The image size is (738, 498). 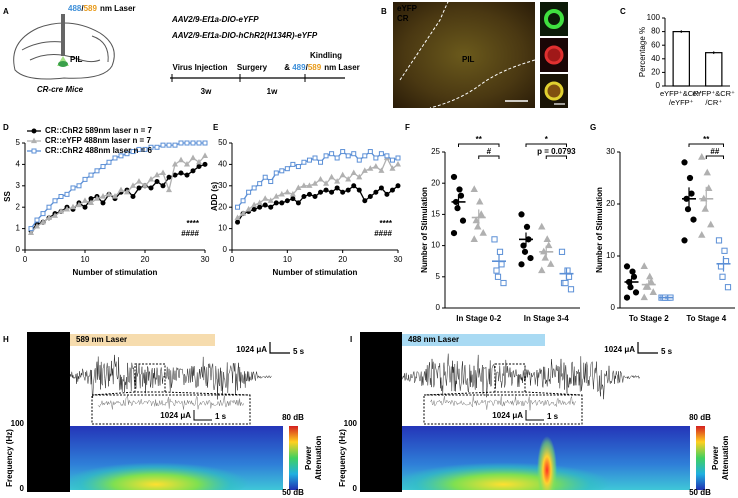 What do you see at coordinates (7, 196) in the screenshot?
I see `y-axis-label: SS` at bounding box center [7, 196].